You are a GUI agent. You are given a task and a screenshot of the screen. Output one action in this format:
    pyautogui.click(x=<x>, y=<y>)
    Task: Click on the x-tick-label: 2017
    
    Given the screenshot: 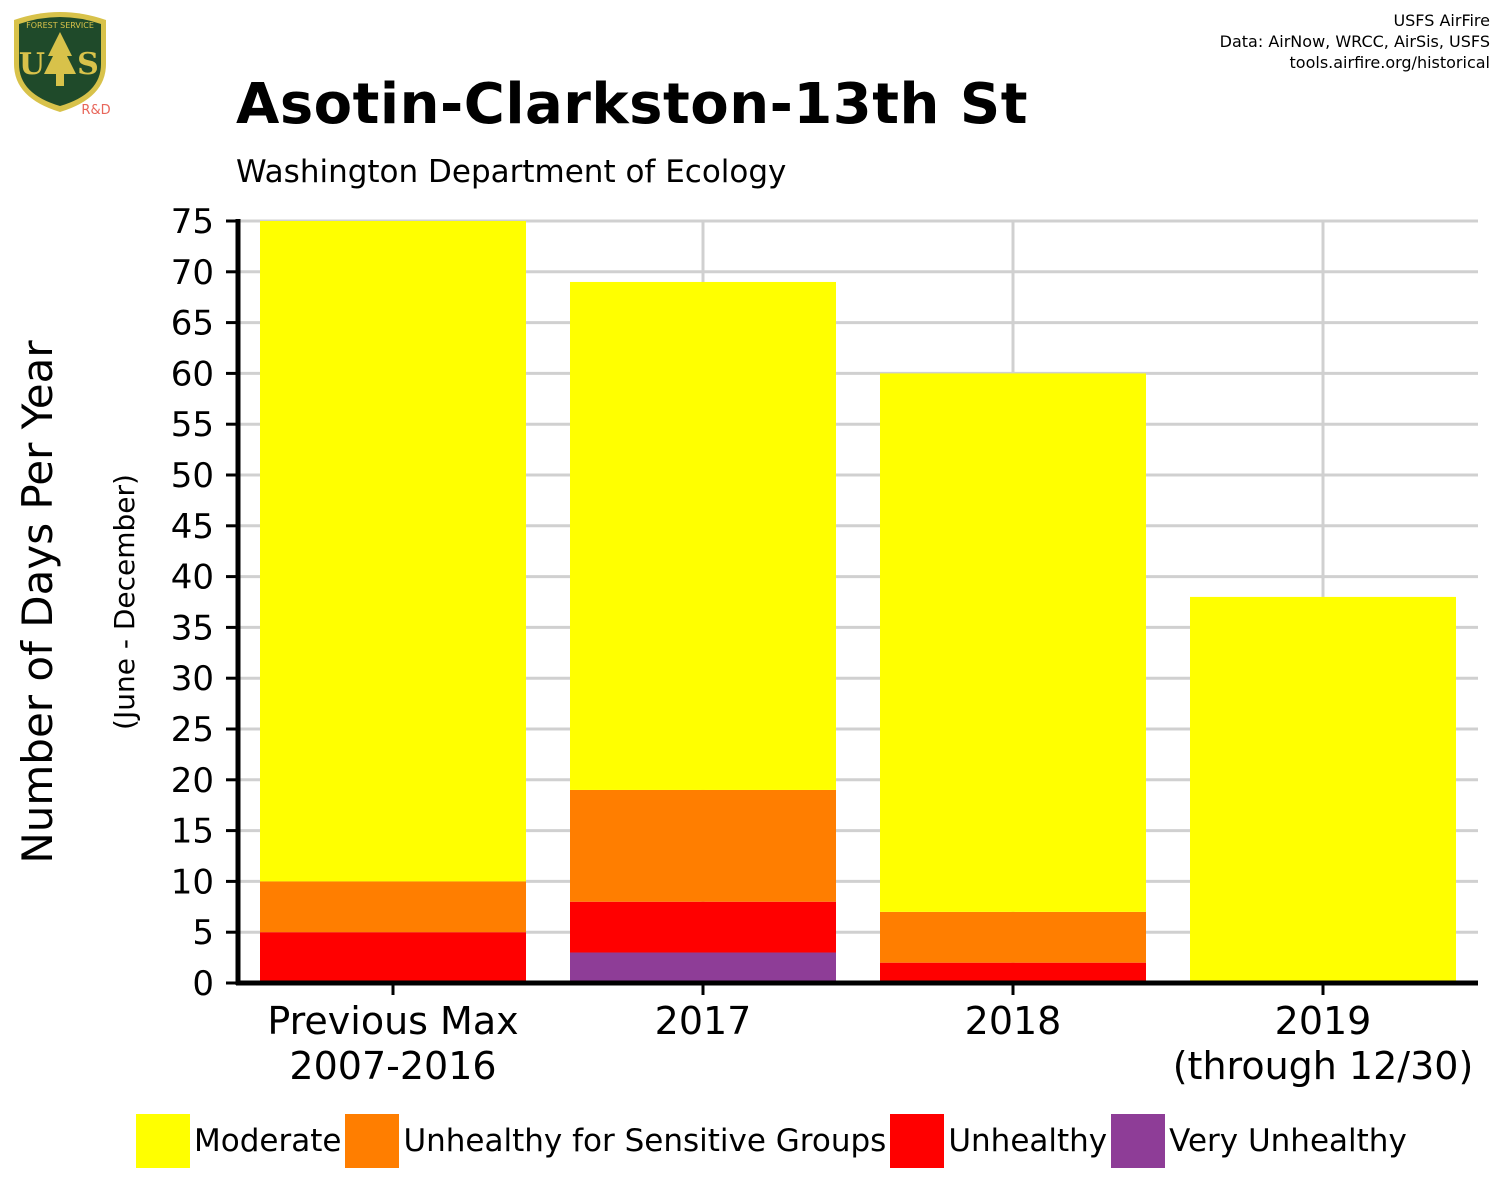 What is the action you would take?
    pyautogui.click(x=703, y=1021)
    